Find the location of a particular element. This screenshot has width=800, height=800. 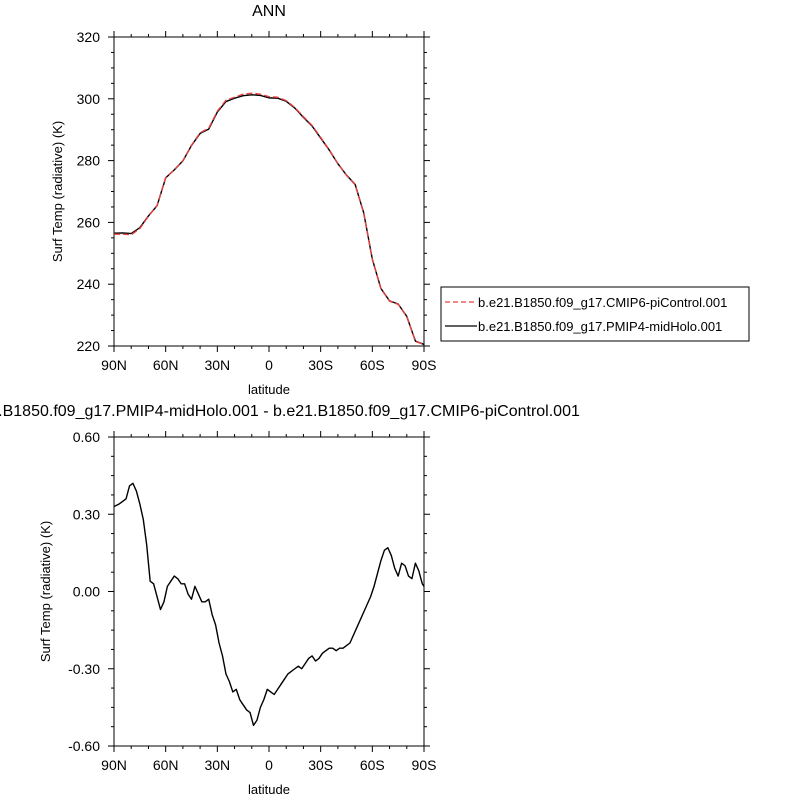

series-group-top is located at coordinates (269, 219).